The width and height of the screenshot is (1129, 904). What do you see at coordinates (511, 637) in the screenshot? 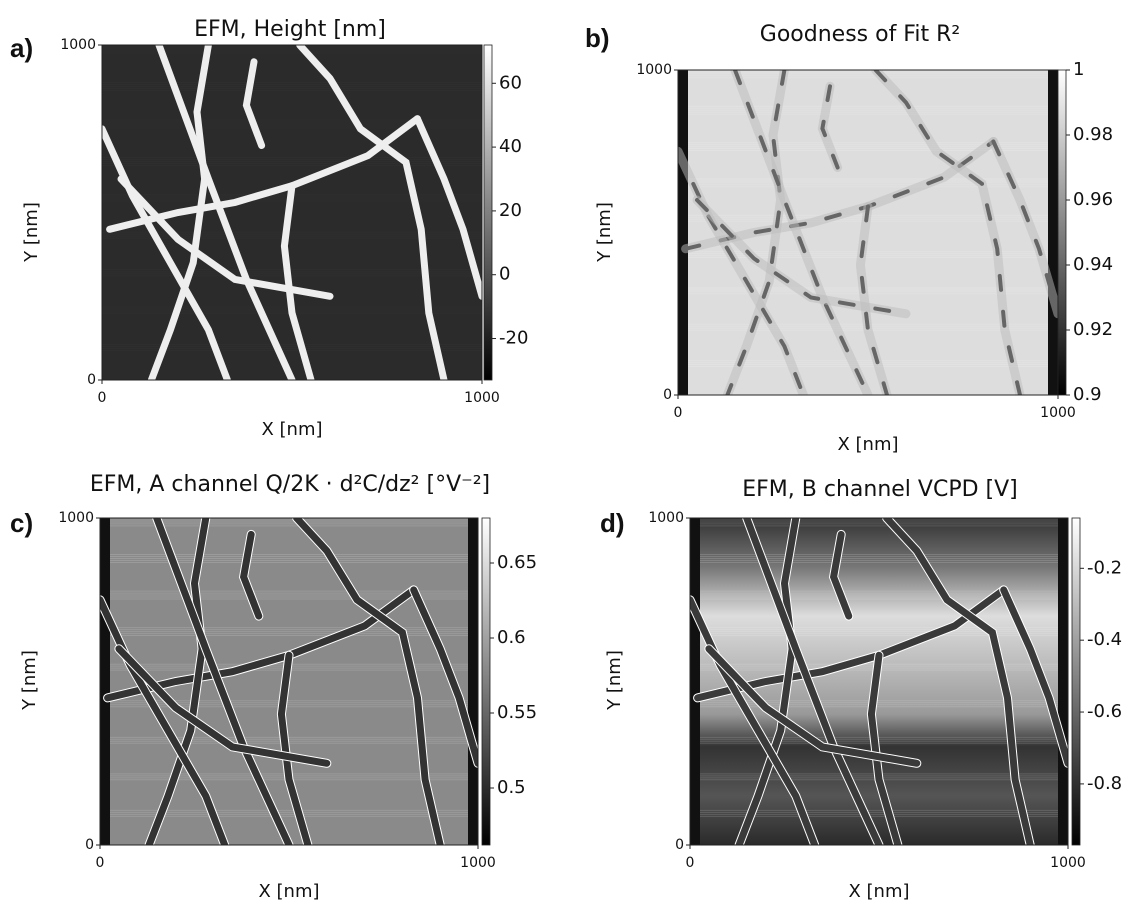
I see `colorbar-tick-label: 0.6` at bounding box center [511, 637].